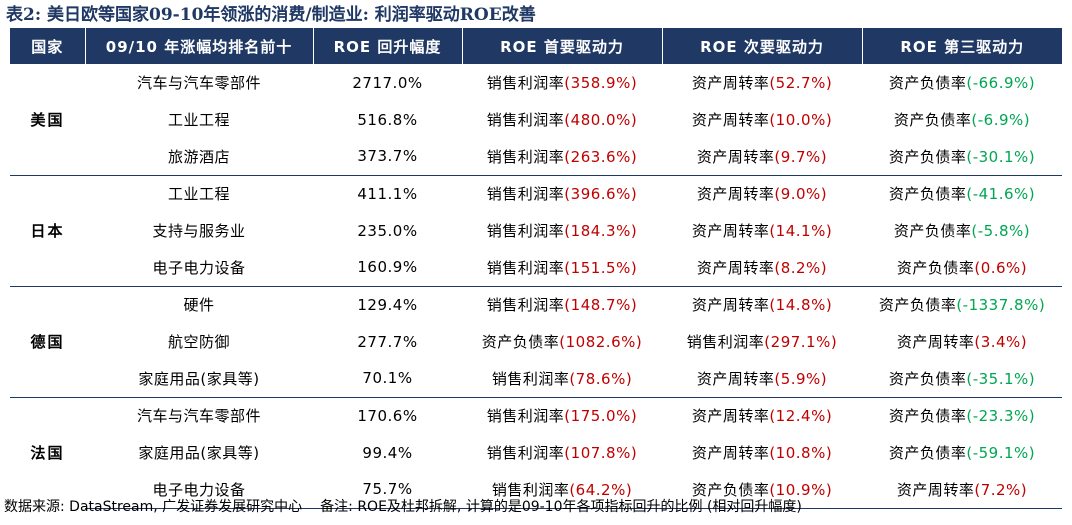 This screenshot has width=1072, height=525. I want to click on driver-value: (-23.3%), so click(1001, 416).